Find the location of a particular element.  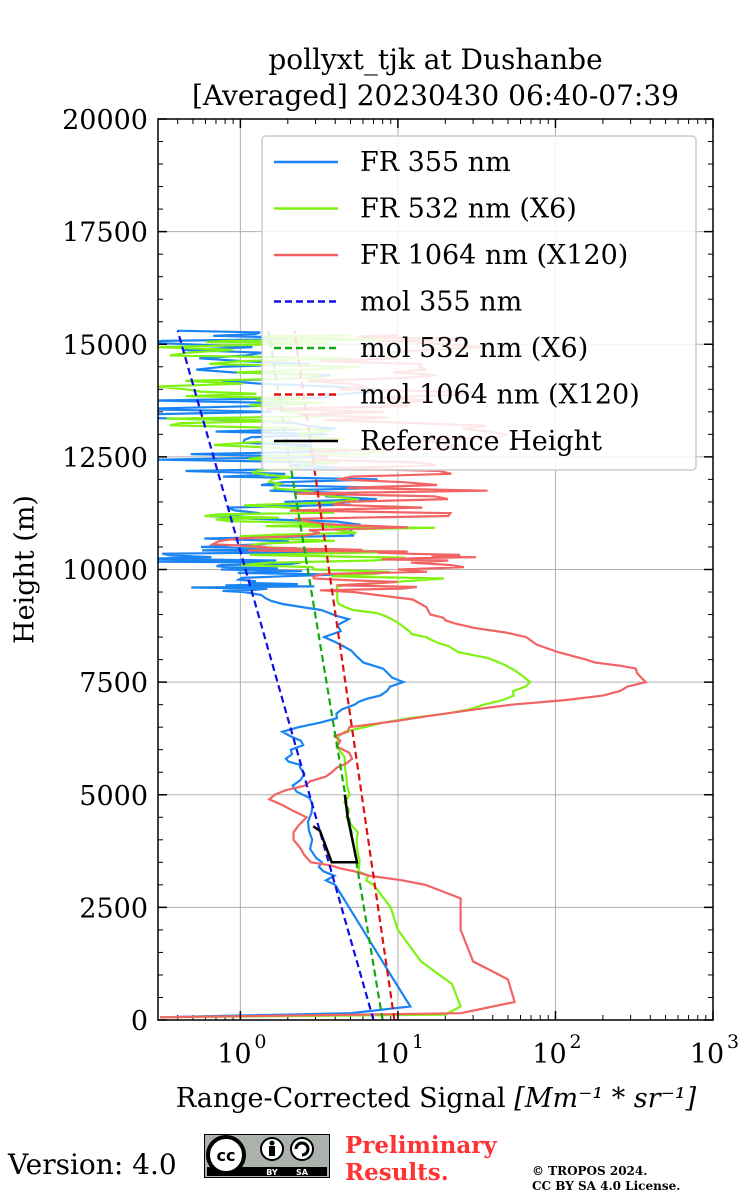

cc-by-sa-license-badge: cc BY SA is located at coordinates (267, 1156).